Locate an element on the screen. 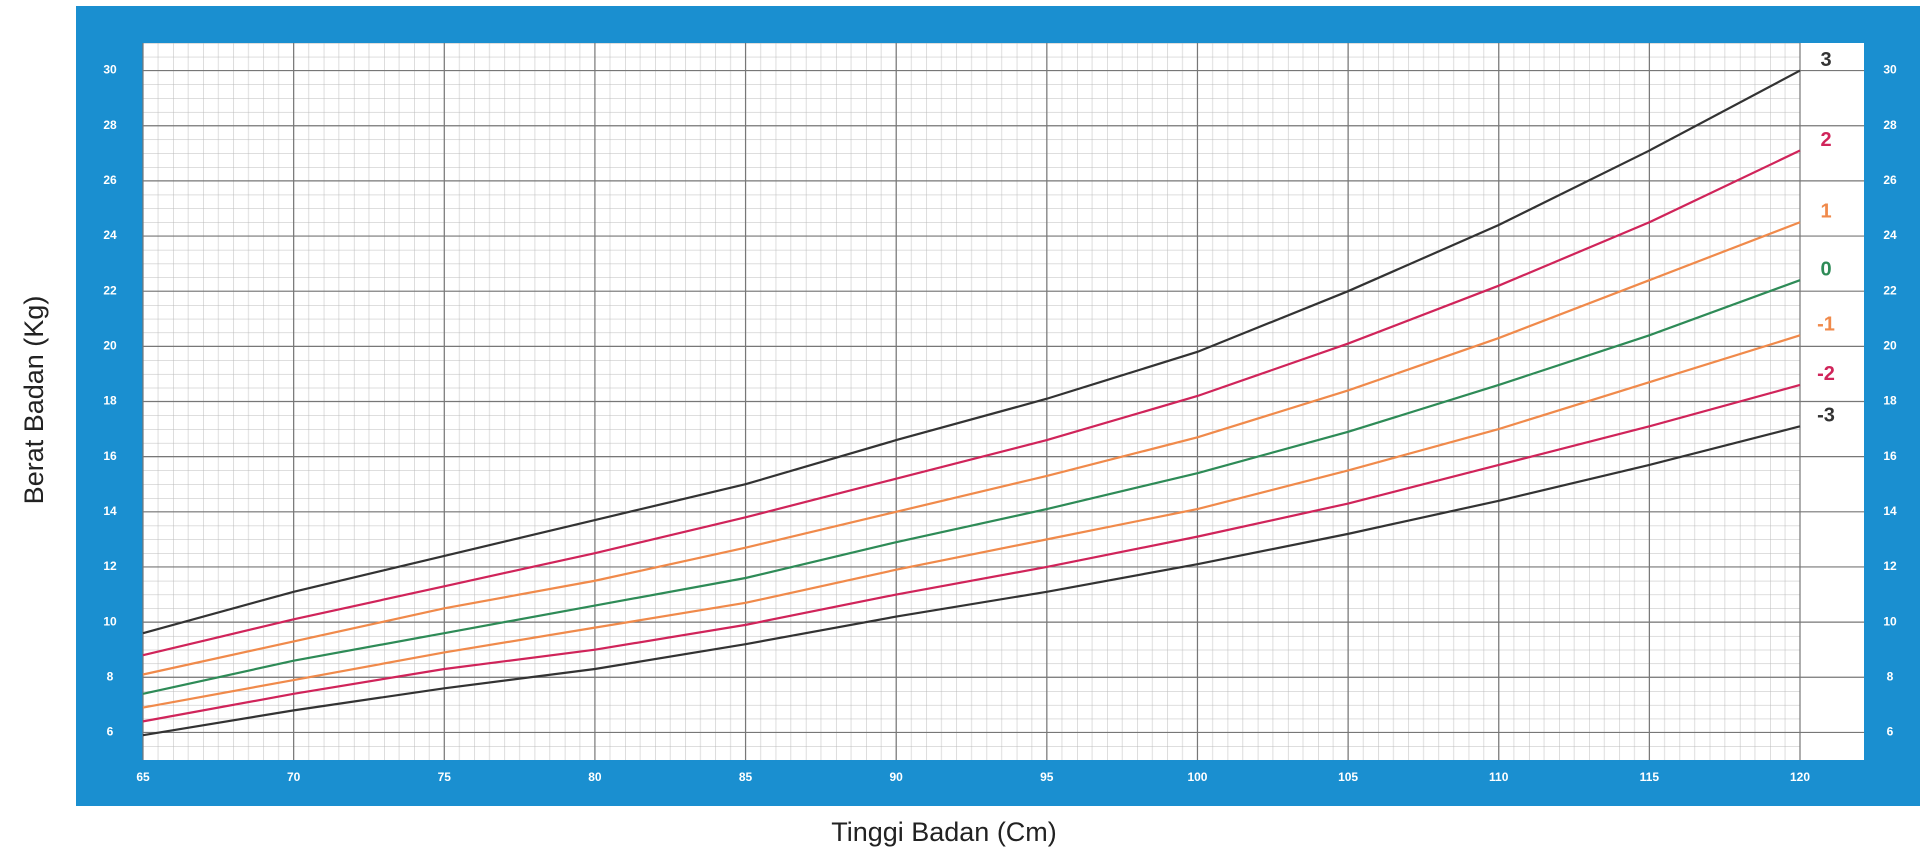 The image size is (1920, 854). series-label: 2 is located at coordinates (1825, 140).